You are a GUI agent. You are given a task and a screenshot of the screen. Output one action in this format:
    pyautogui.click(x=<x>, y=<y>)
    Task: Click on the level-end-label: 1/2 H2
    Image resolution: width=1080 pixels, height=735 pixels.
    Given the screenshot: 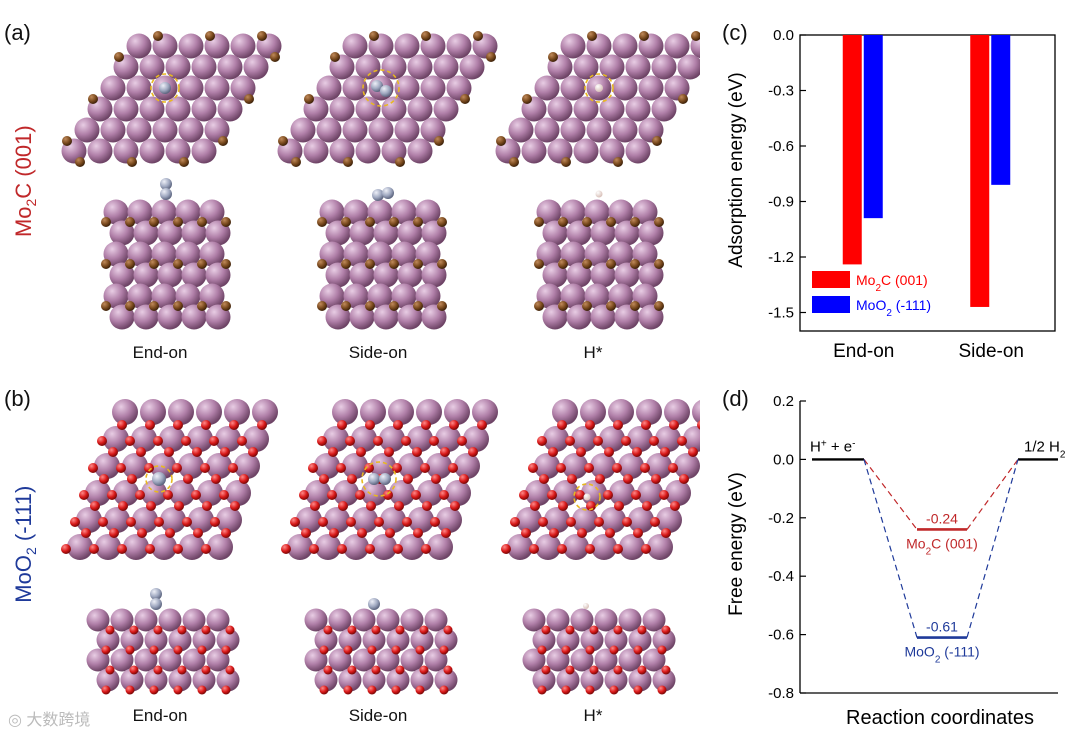 What is the action you would take?
    pyautogui.click(x=1045, y=449)
    